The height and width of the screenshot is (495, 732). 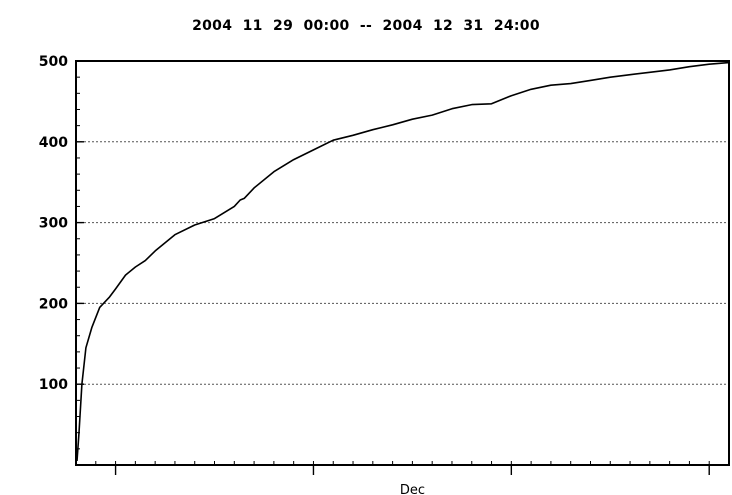 I want to click on y-tick-label-100: 100, so click(x=53, y=385).